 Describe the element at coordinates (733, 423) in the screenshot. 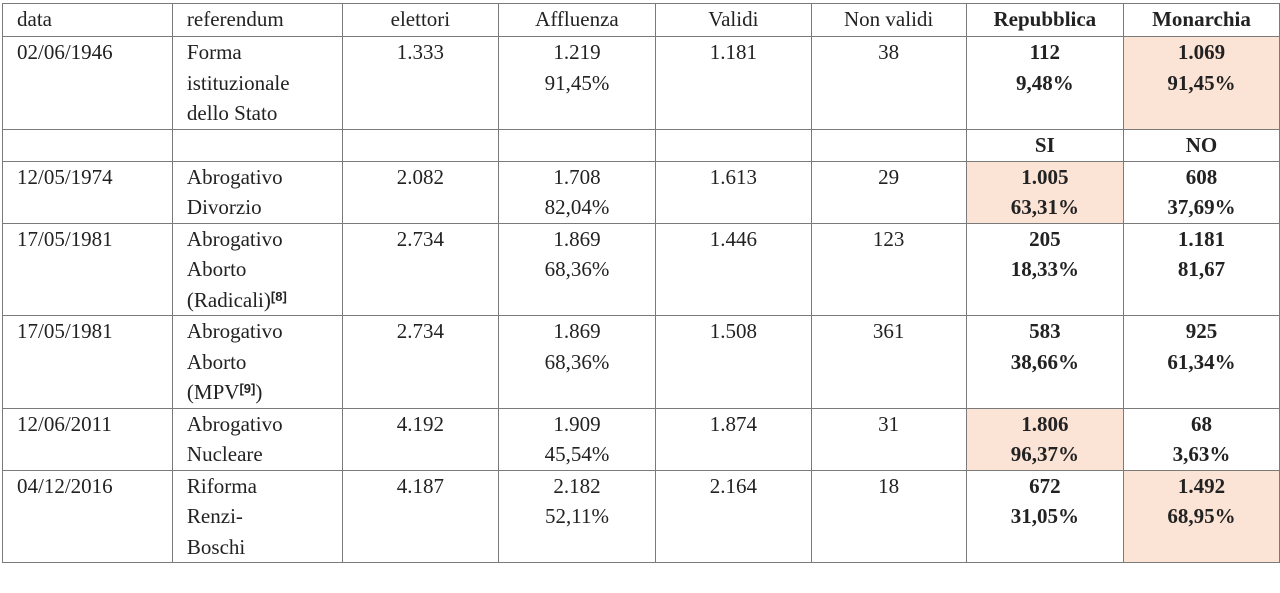

I see `validi-value: 1.874` at that location.